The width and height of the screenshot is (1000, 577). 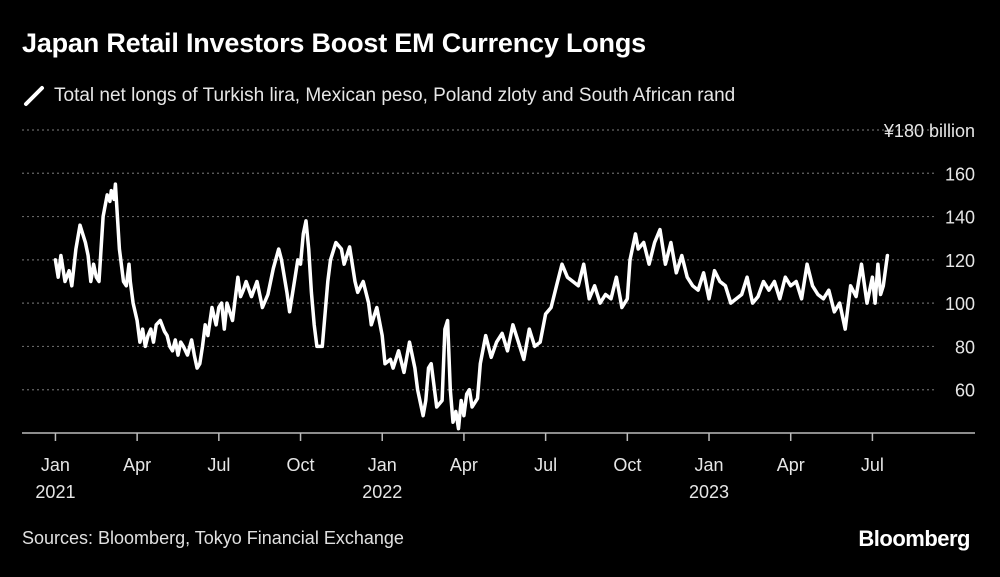 I want to click on y-tick-label: 120, so click(x=960, y=261).